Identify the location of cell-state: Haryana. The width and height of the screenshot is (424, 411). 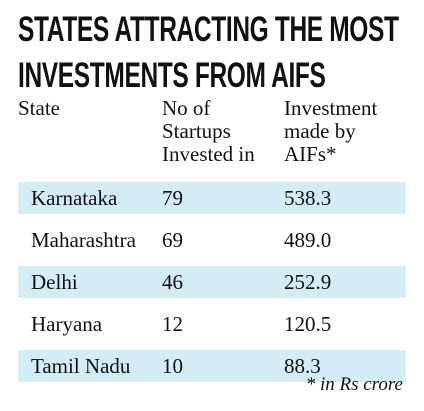
(67, 324).